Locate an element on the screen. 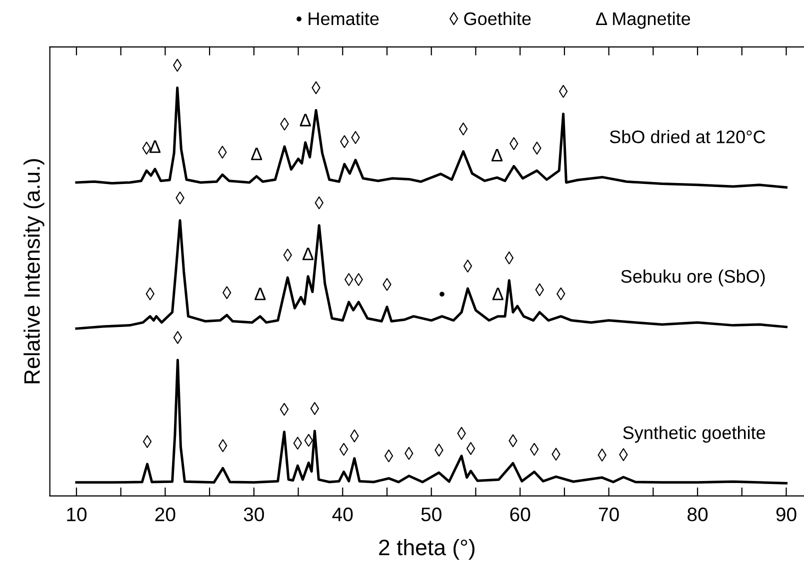 The height and width of the screenshot is (580, 804). x-tick-label: 70 is located at coordinates (608, 515).